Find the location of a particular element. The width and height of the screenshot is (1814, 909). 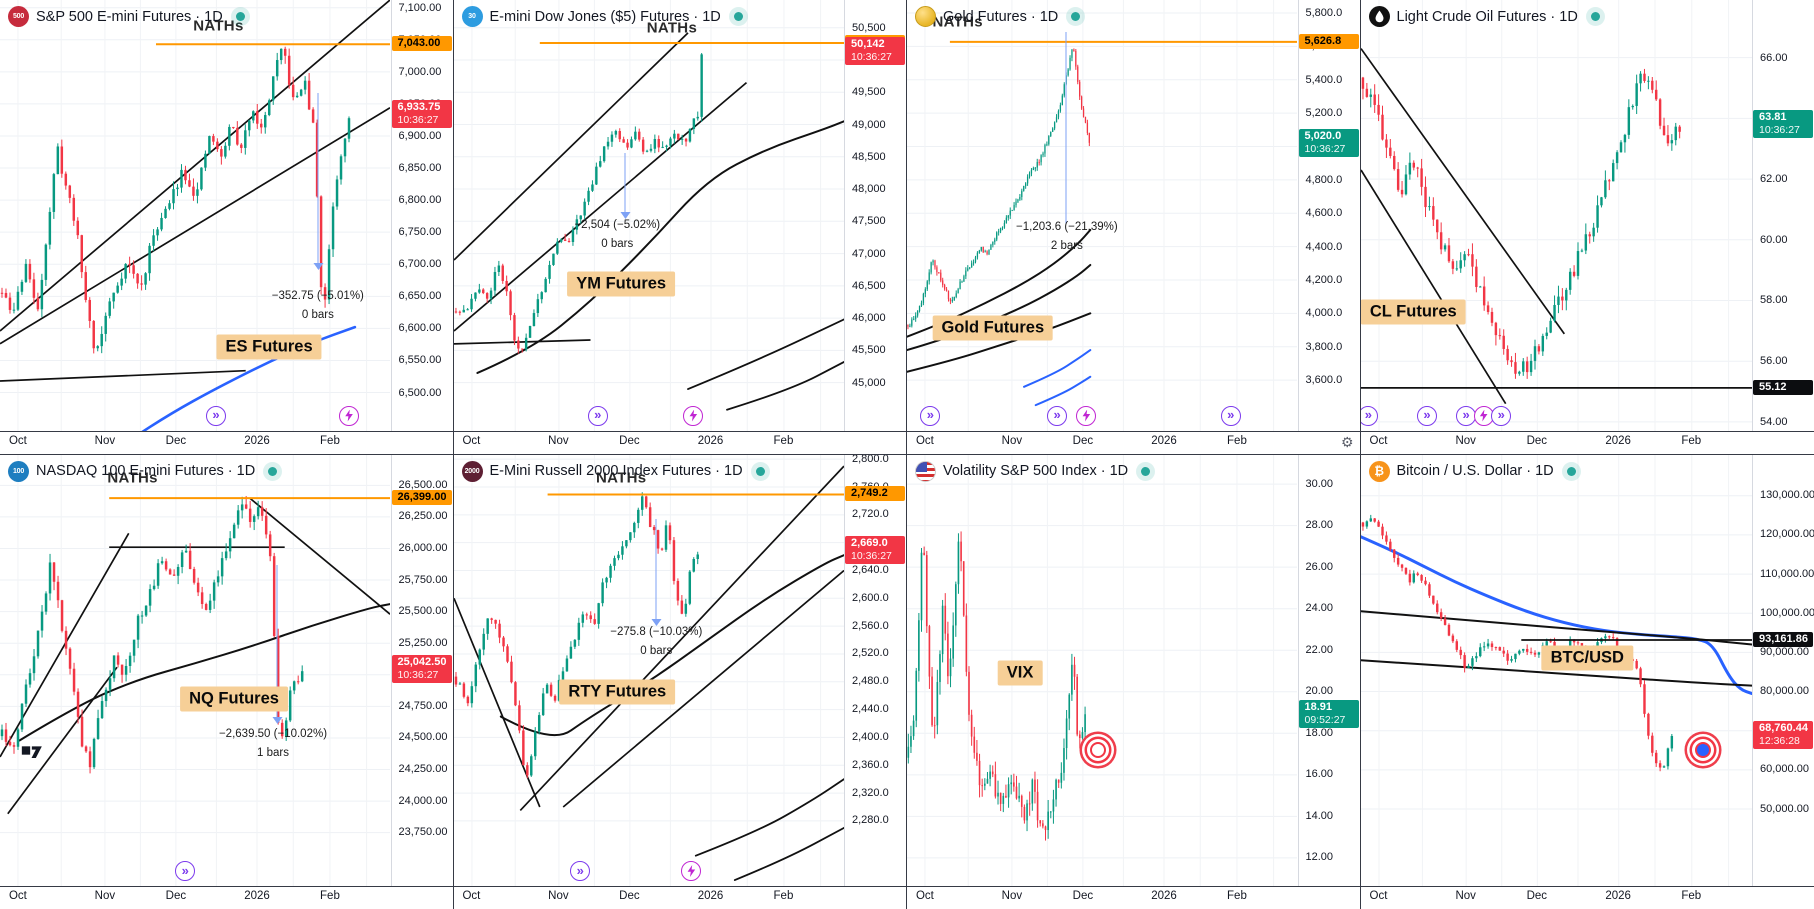

symbol-header: Light Crude Oil Futures · 1D is located at coordinates (1484, 16).